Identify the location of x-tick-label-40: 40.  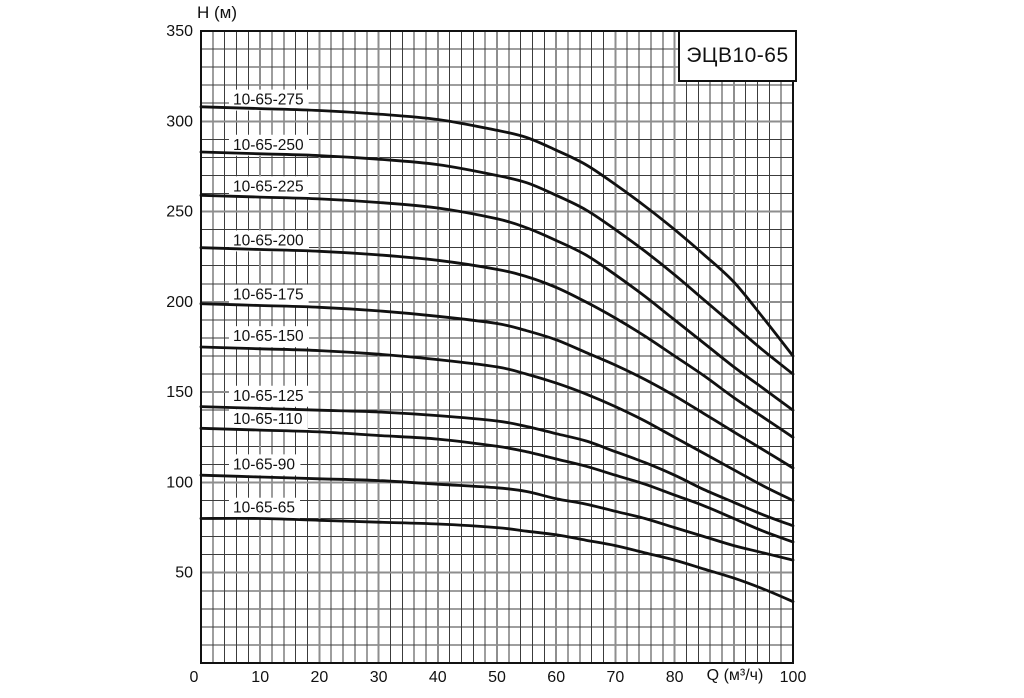
(438, 677).